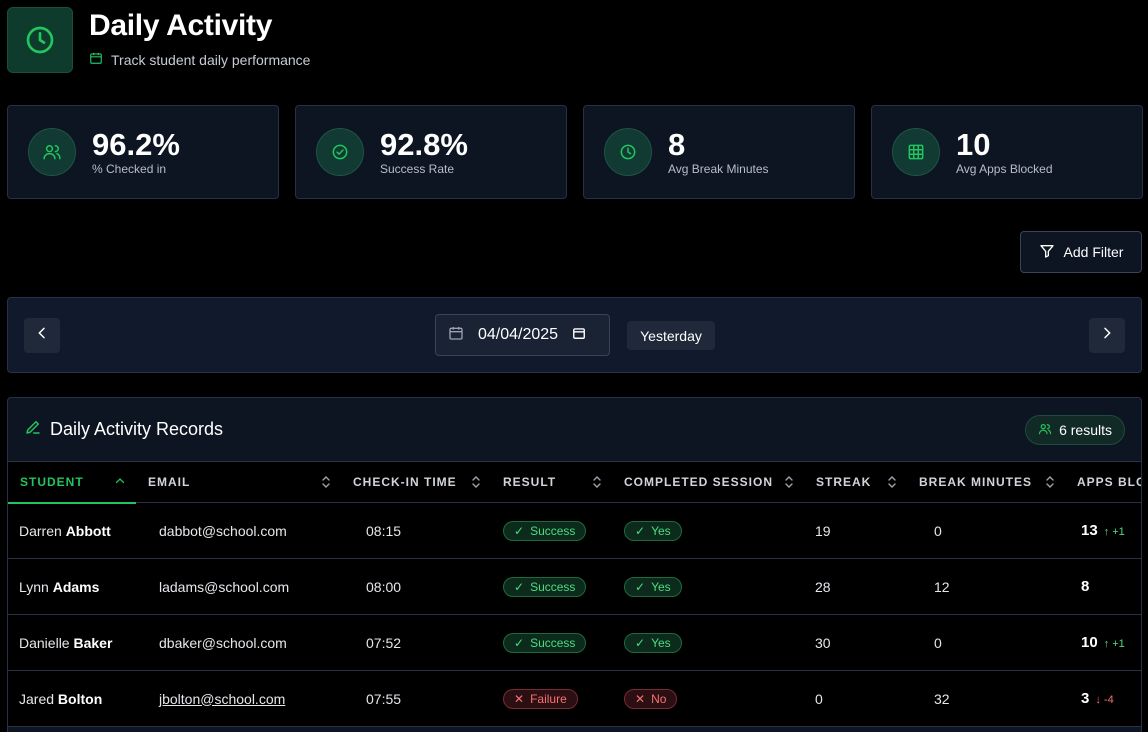  I want to click on calendar-picker-icon, so click(579, 335).